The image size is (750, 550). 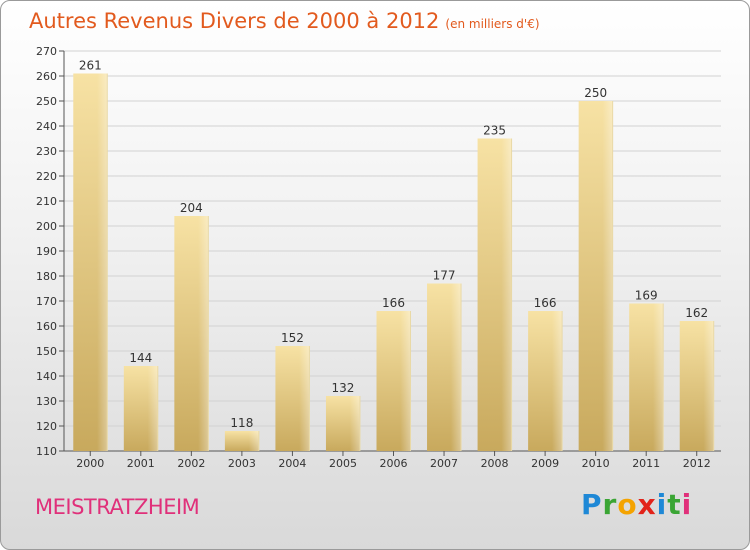 What do you see at coordinates (46, 101) in the screenshot?
I see `y-tick-label-250: 250` at bounding box center [46, 101].